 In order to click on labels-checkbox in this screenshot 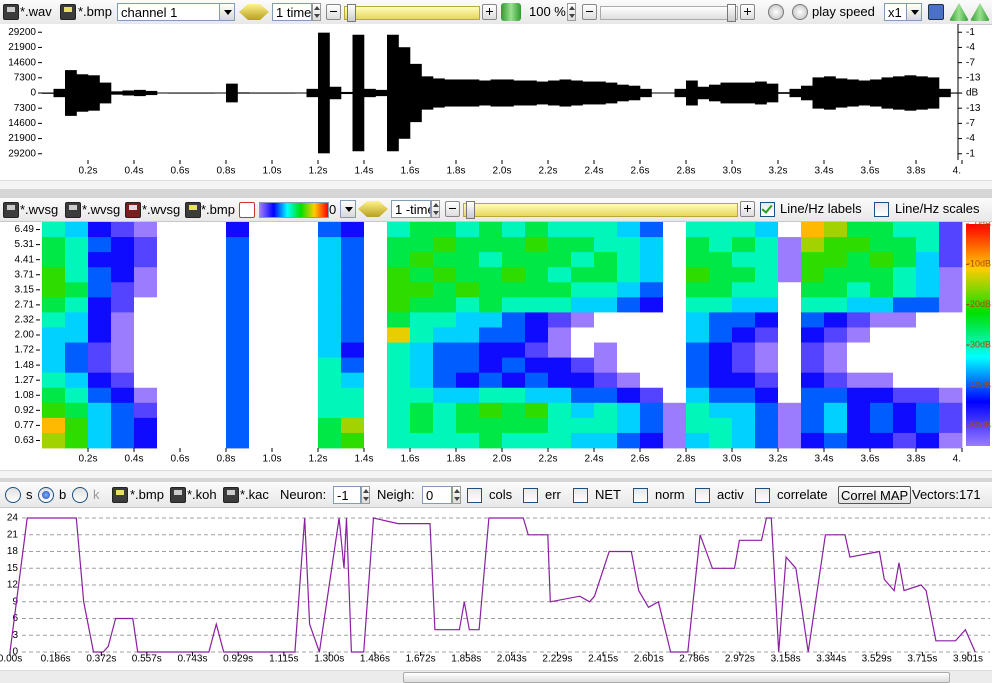, I will do `click(767, 209)`.